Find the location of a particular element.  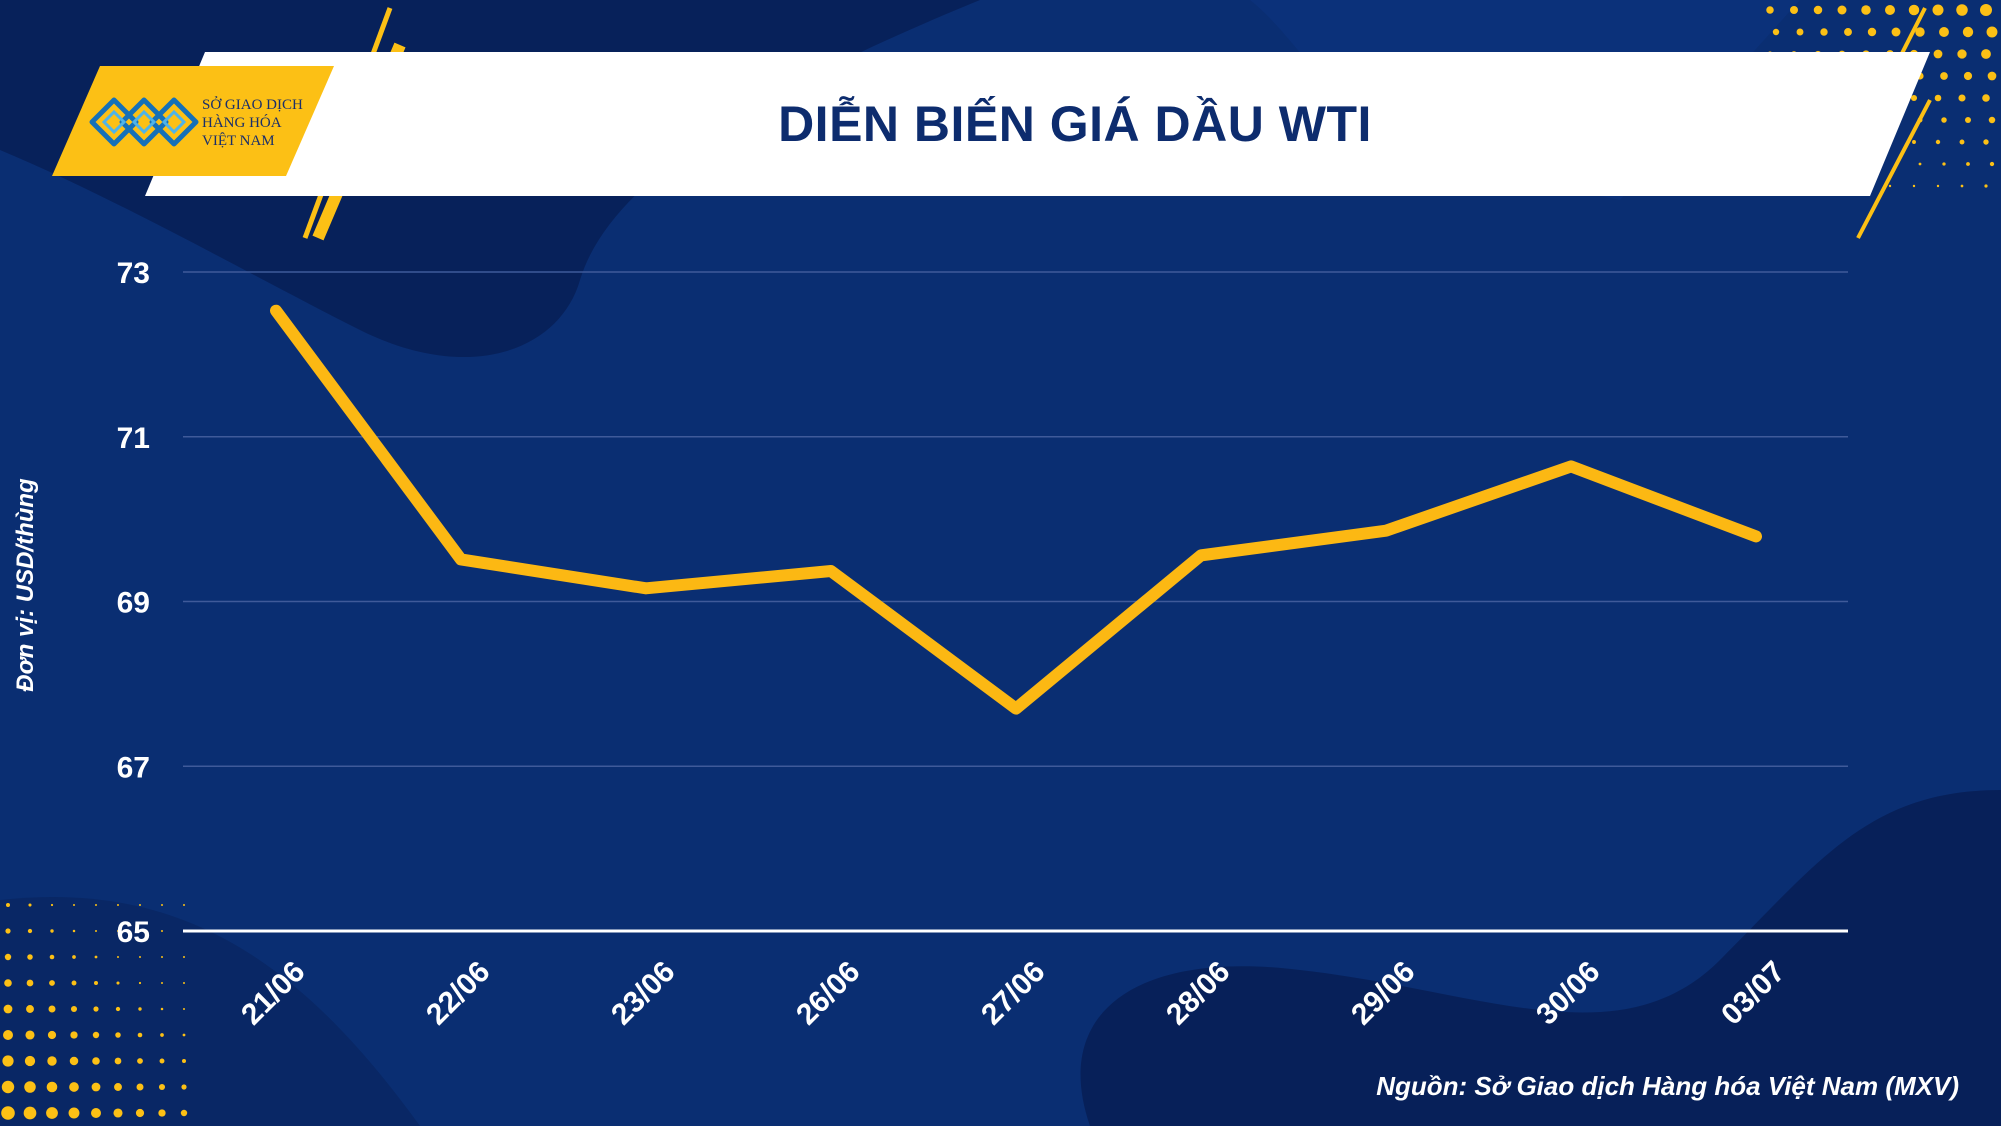

x-tick-label: 28/06 is located at coordinates (1198, 993).